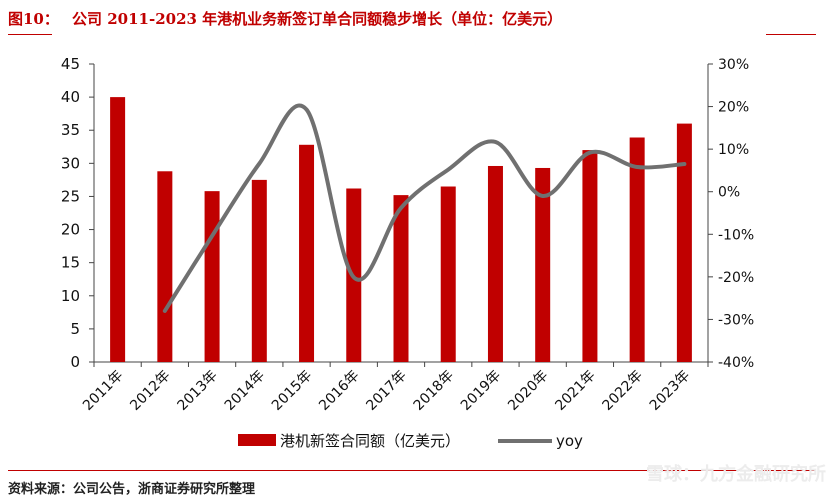 The height and width of the screenshot is (500, 840). Describe the element at coordinates (733, 65) in the screenshot. I see `right-tick-label: 30%` at that location.